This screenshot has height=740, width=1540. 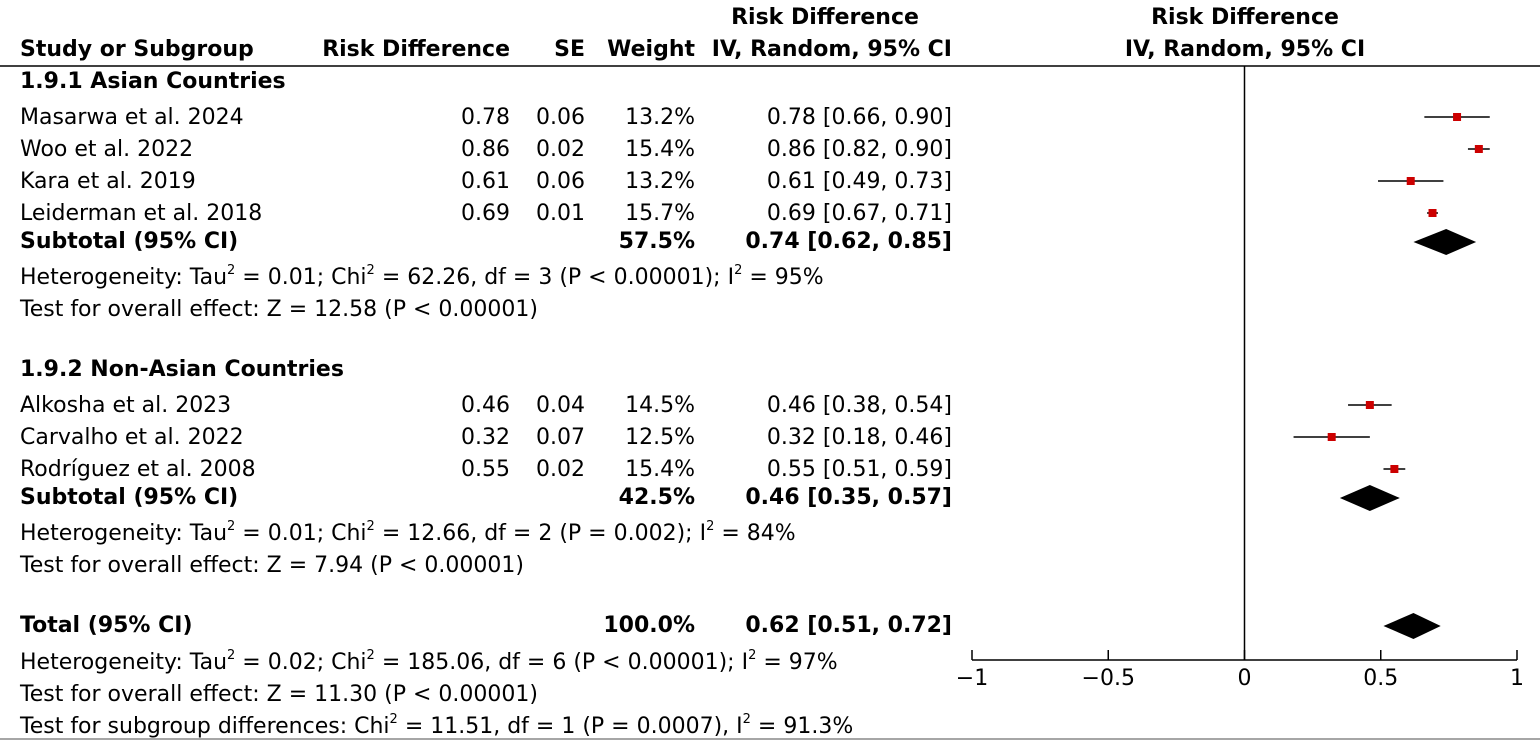 What do you see at coordinates (560, 405) in the screenshot?
I see `standard-error: 0.04` at bounding box center [560, 405].